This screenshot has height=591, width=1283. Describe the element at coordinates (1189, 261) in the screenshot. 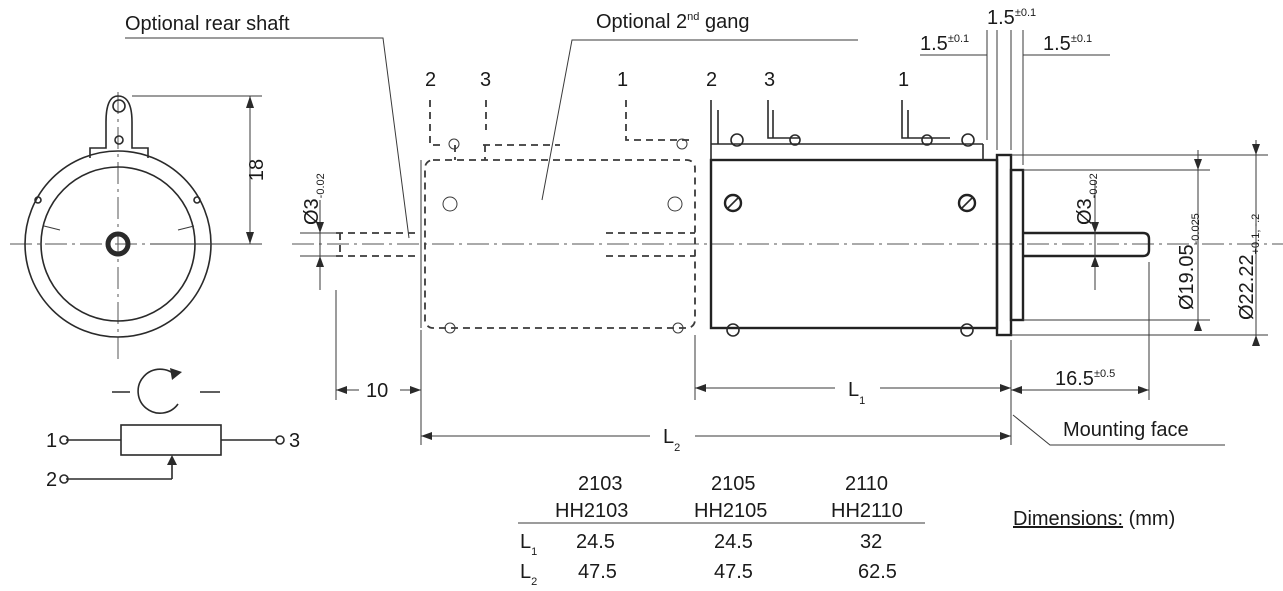

I see `dim-body-dia: Ø19.05-0.025` at that location.